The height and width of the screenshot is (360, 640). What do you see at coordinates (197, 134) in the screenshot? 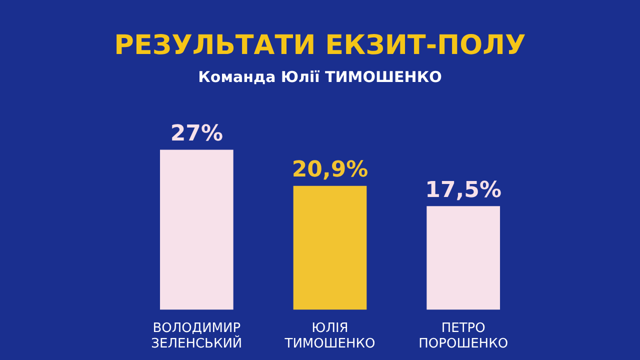
I see `data-label: 27%` at bounding box center [197, 134].